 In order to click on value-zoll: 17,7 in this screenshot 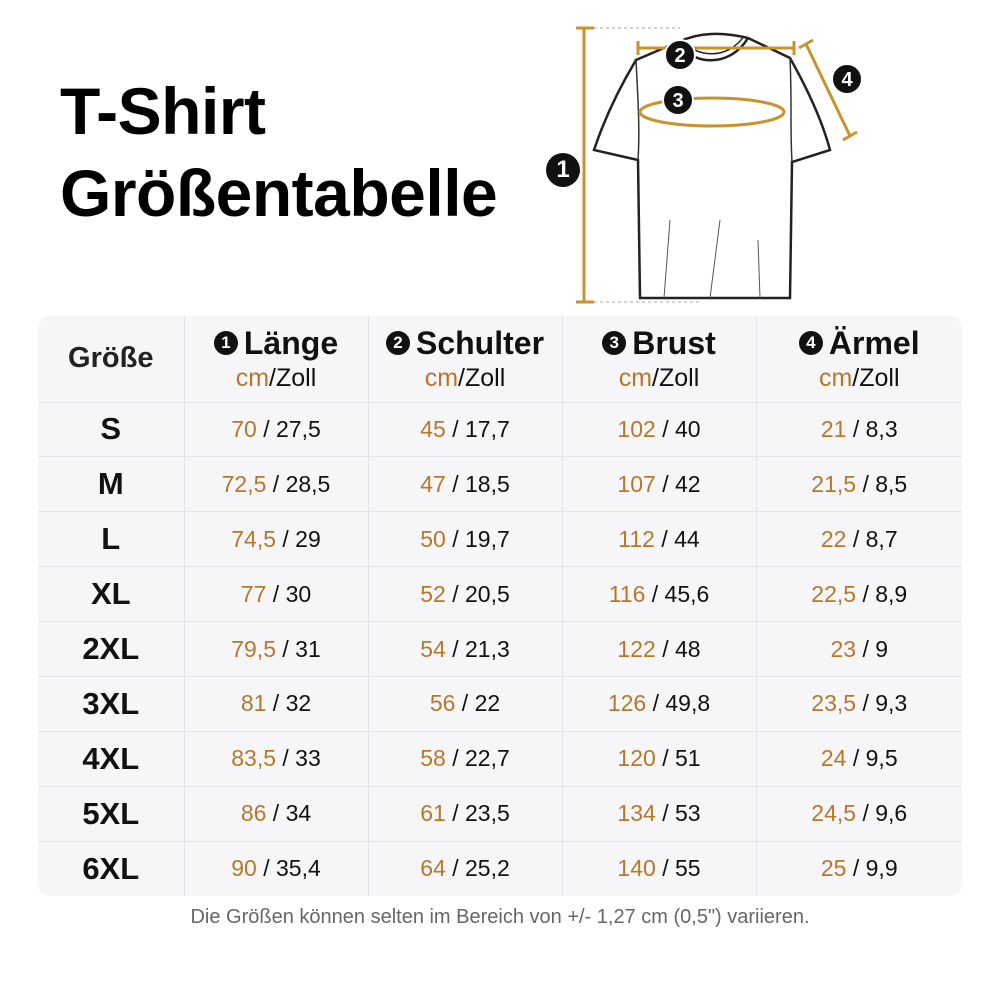, I will do `click(487, 428)`.